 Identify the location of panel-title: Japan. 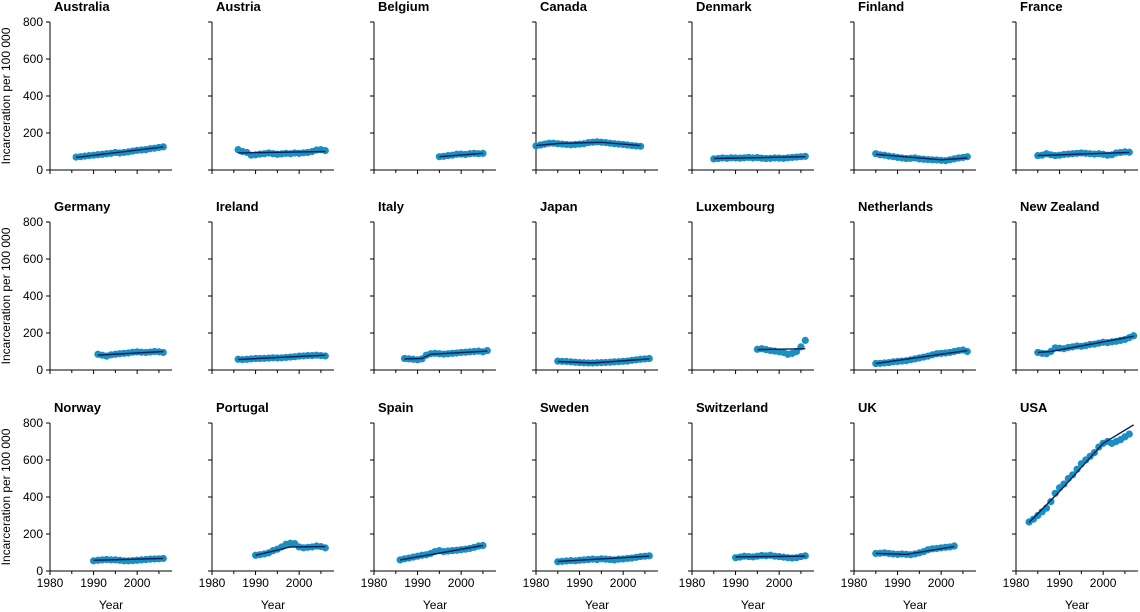
(559, 206).